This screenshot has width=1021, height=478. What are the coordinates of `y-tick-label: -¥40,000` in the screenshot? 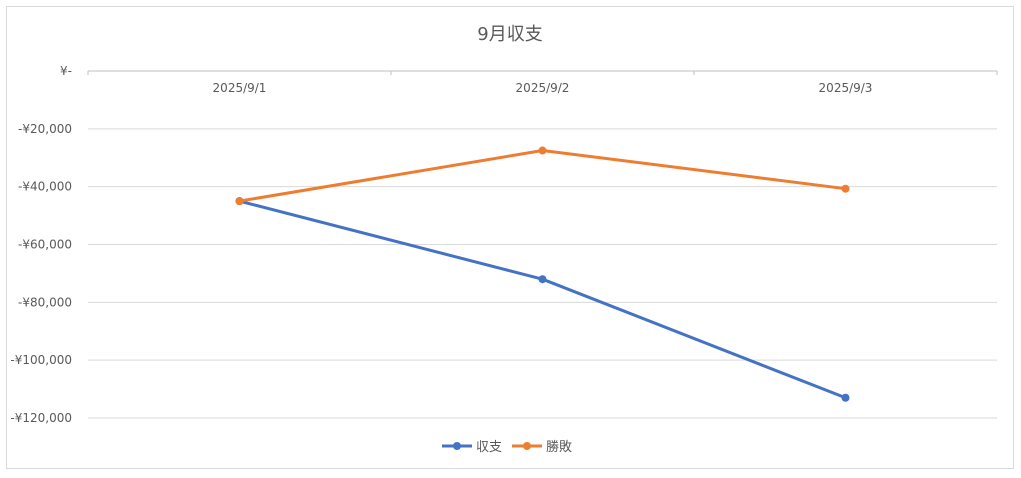 It's located at (45, 187).